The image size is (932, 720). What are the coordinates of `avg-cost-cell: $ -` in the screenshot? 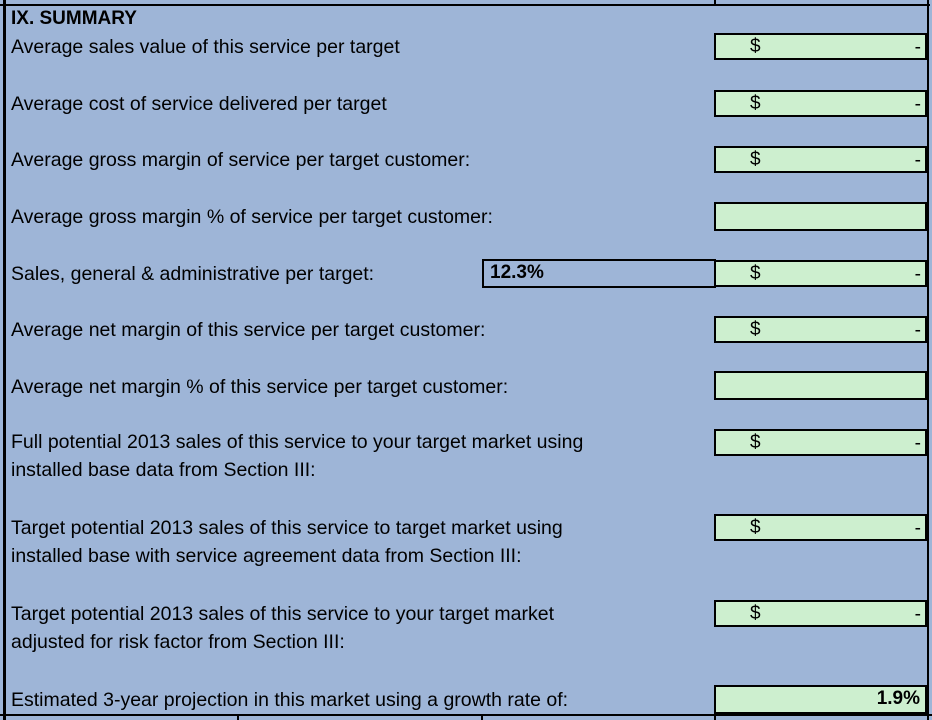 It's located at (820, 103).